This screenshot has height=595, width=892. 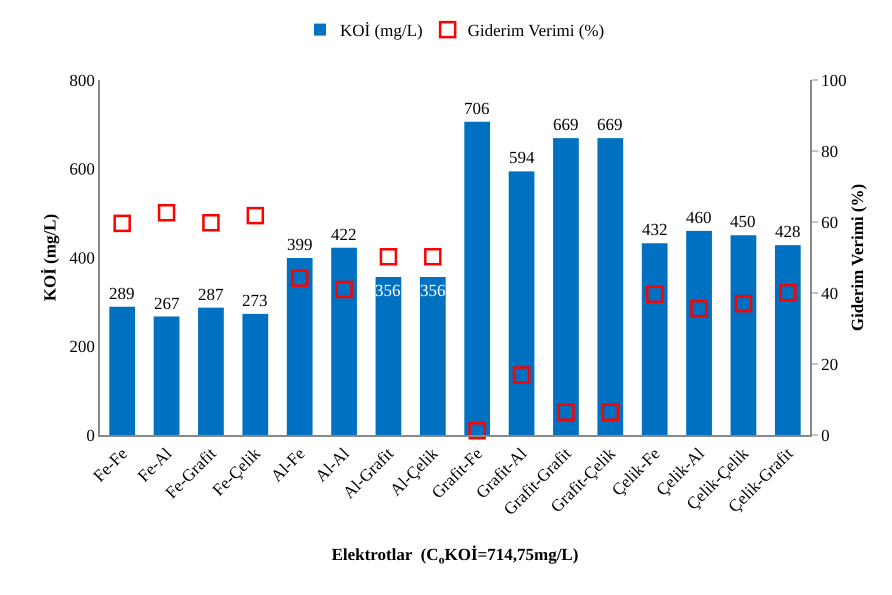 I want to click on x-axis-title: Elektrotlar (C$_{o}$KOİ=714,75mg/L), so click(x=455, y=555).